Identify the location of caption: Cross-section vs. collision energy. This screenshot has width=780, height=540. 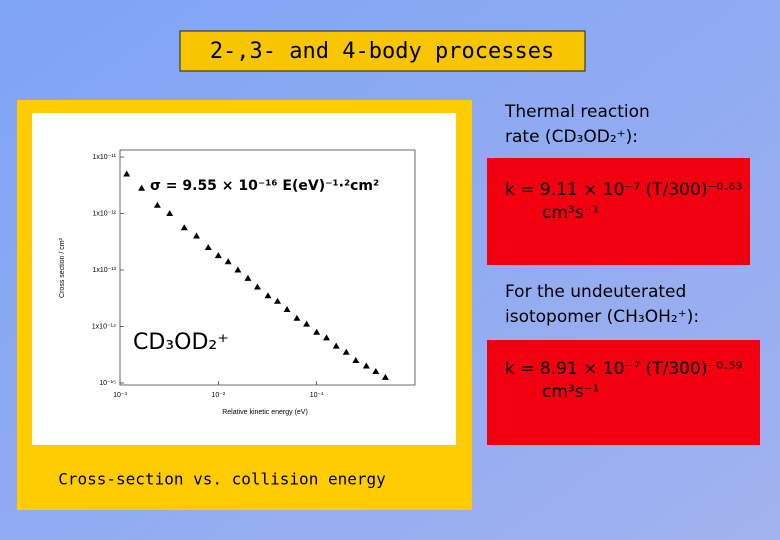
(222, 479).